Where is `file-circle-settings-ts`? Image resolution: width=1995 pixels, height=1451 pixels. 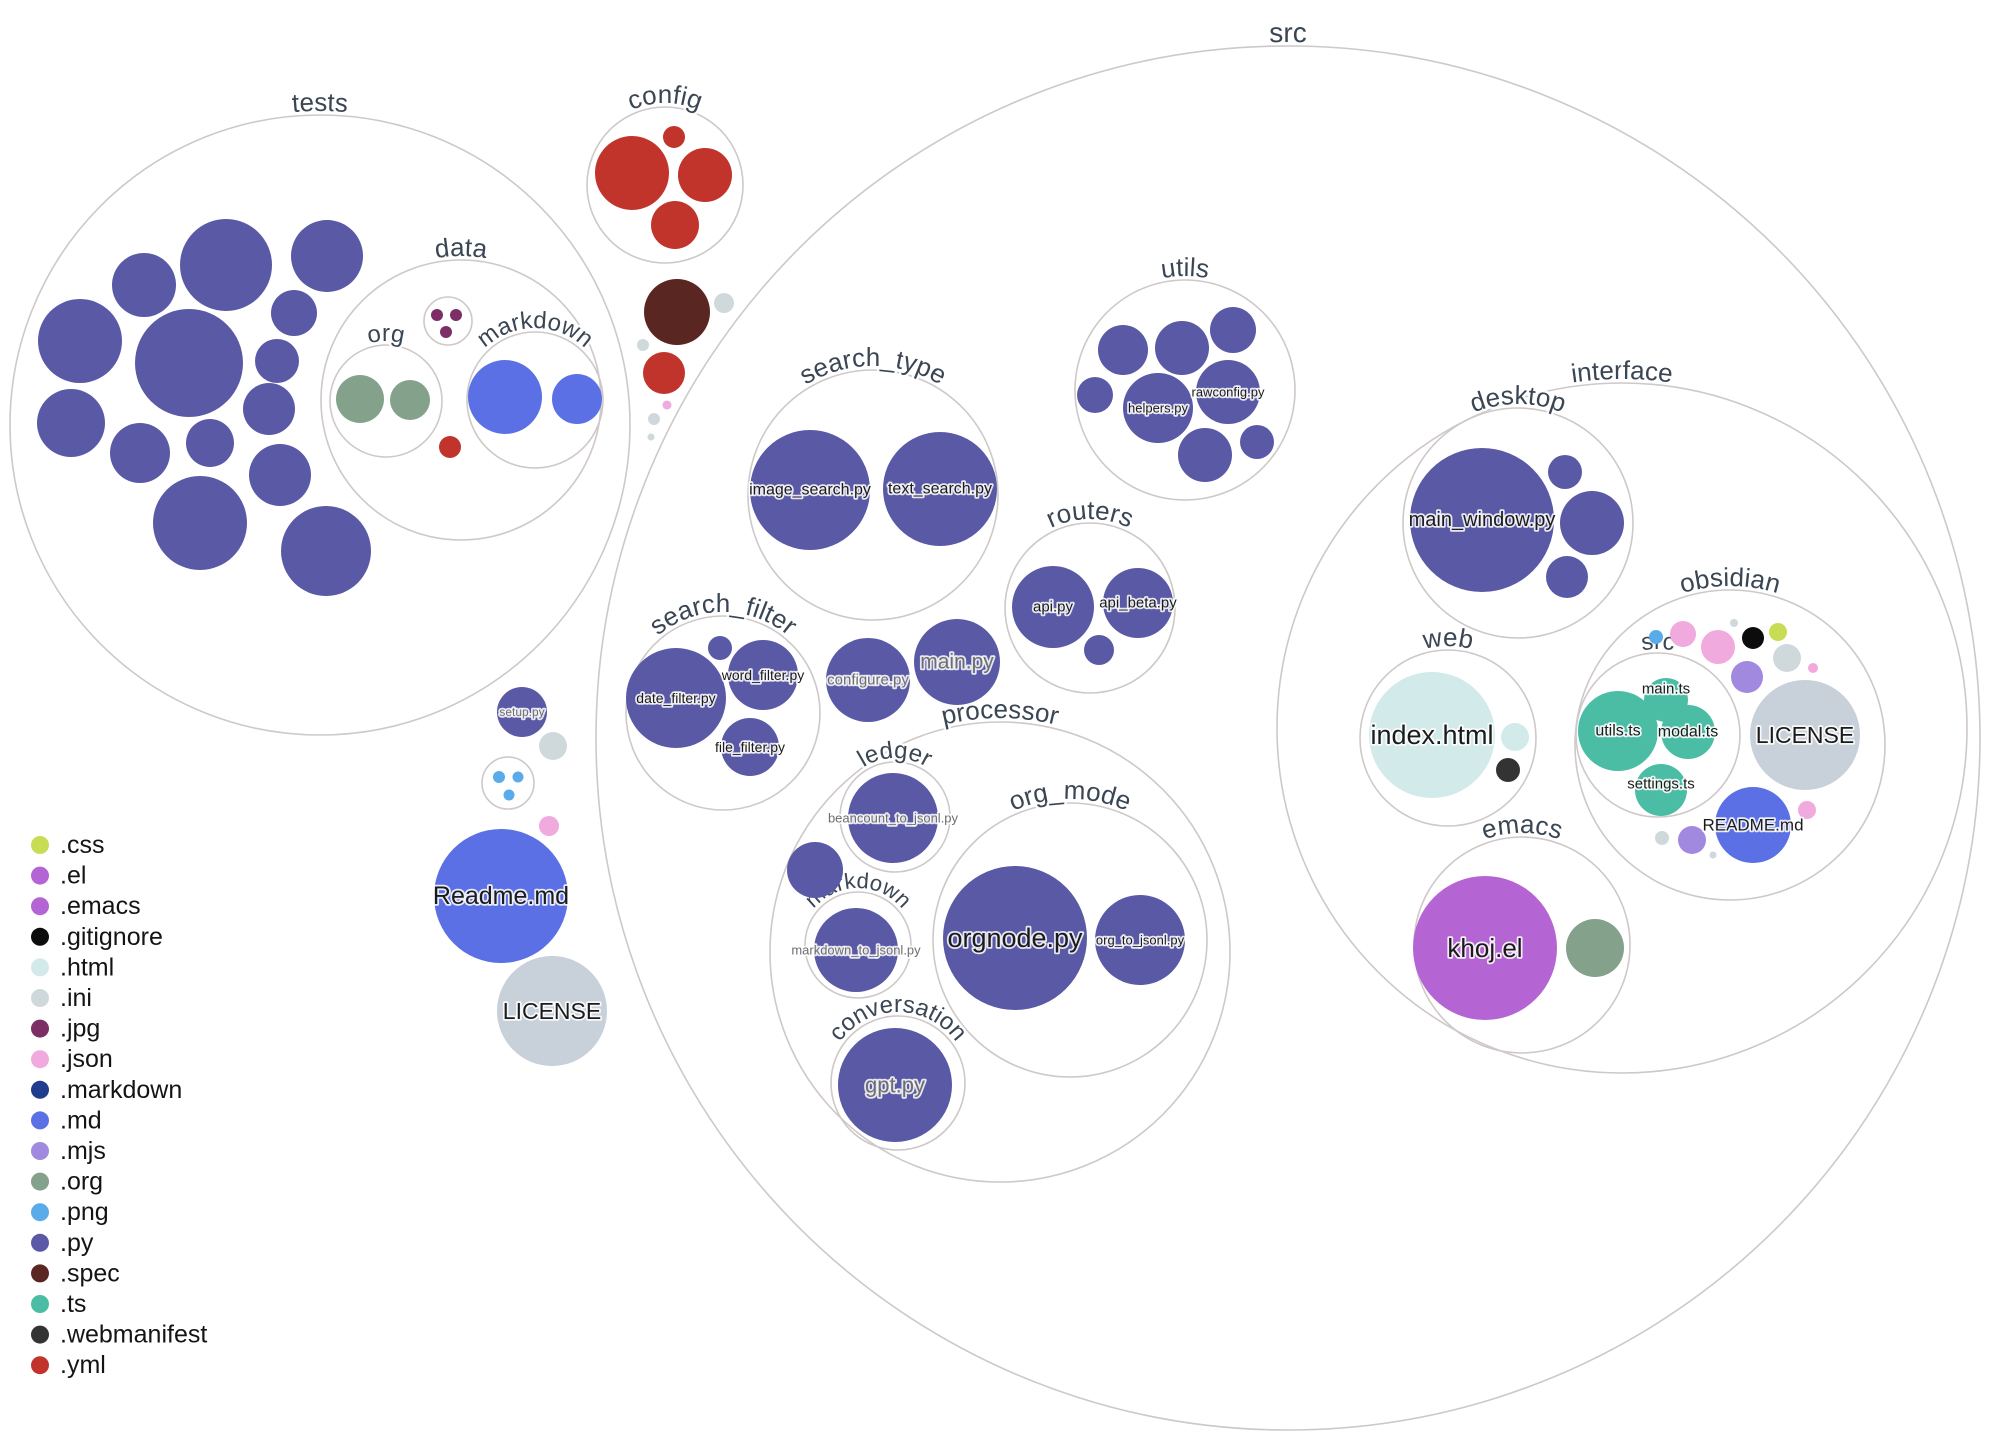 file-circle-settings-ts is located at coordinates (1661, 790).